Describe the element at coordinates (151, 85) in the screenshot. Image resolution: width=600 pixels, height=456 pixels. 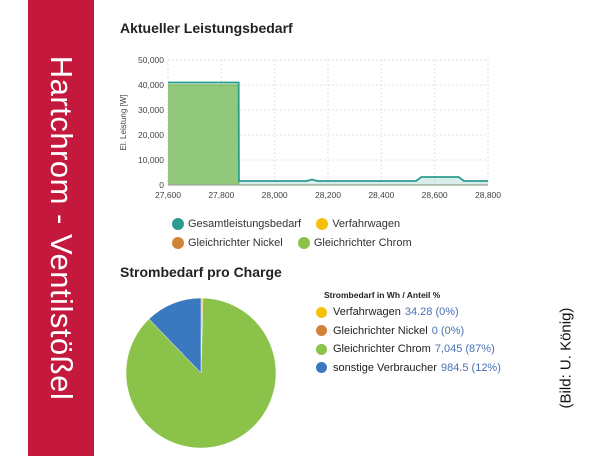
I see `y-tick-label: 40,000` at that location.